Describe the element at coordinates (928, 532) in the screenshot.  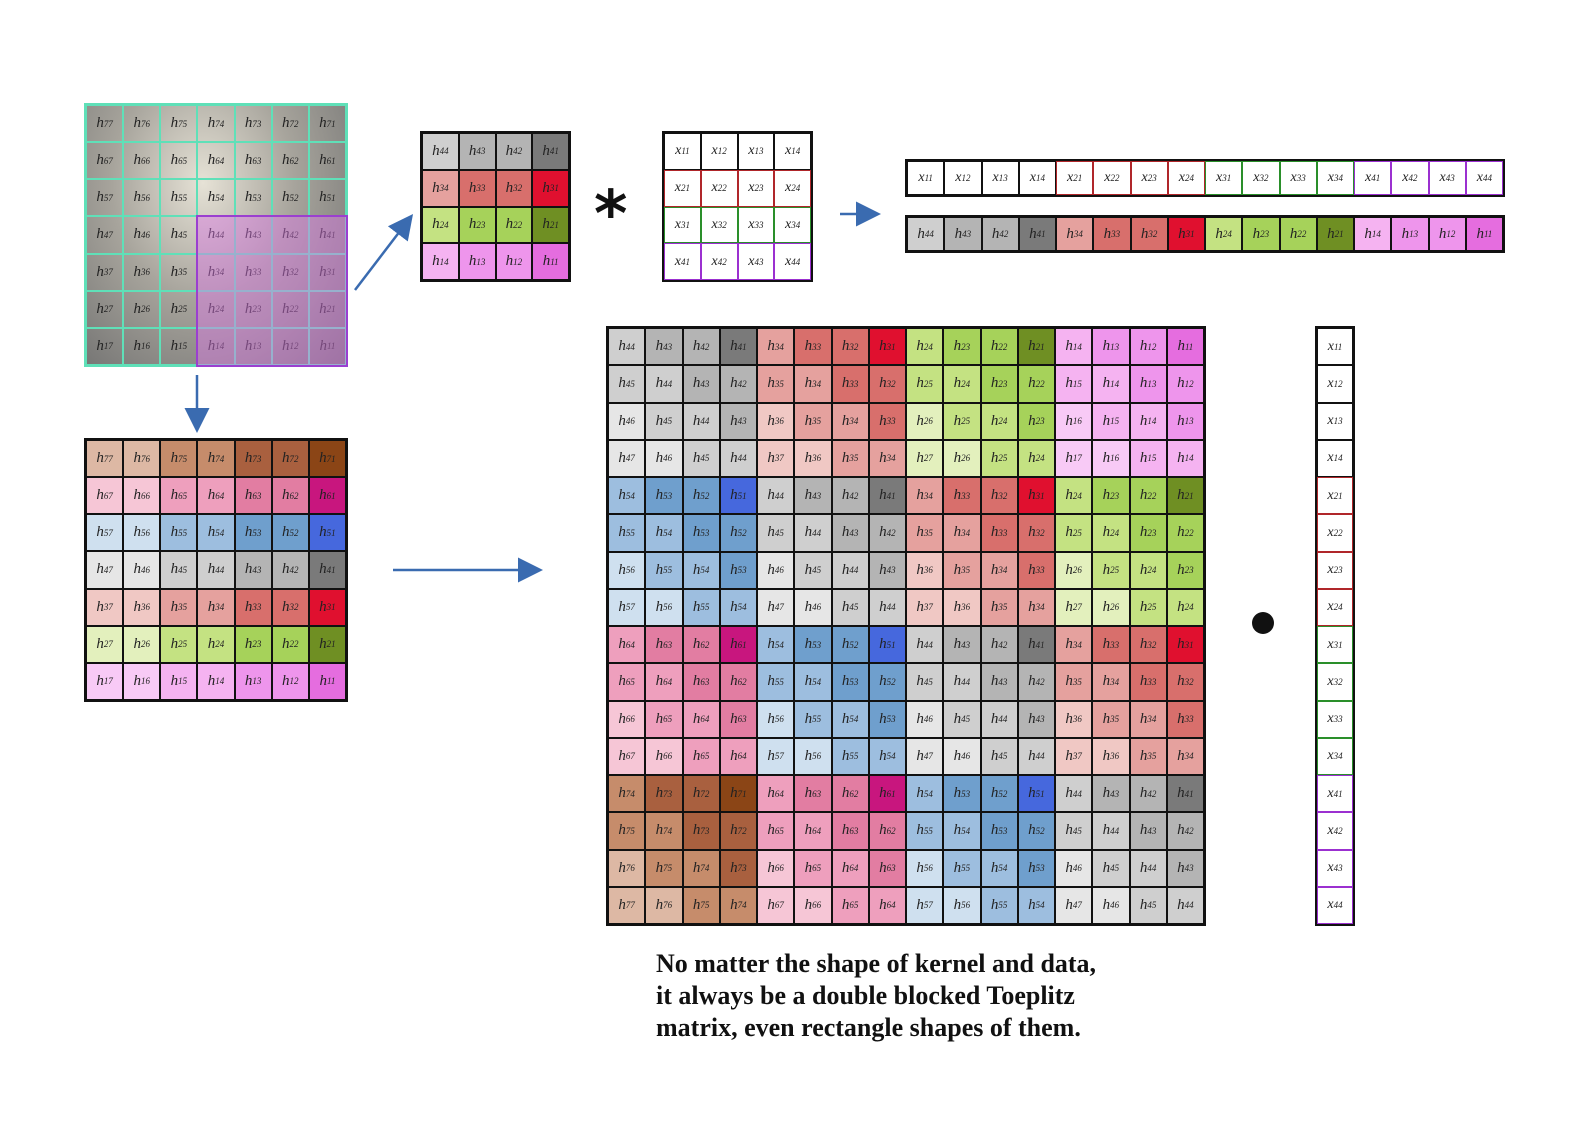
I see `cell-index: 35` at that location.